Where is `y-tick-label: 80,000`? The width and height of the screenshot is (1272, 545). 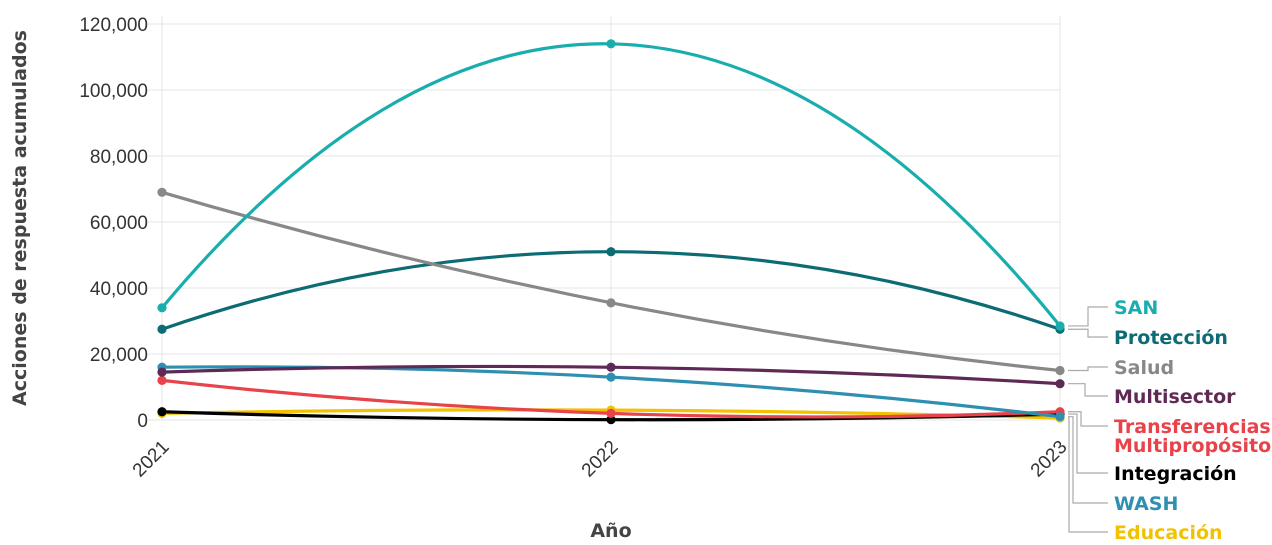 y-tick-label: 80,000 is located at coordinates (119, 157).